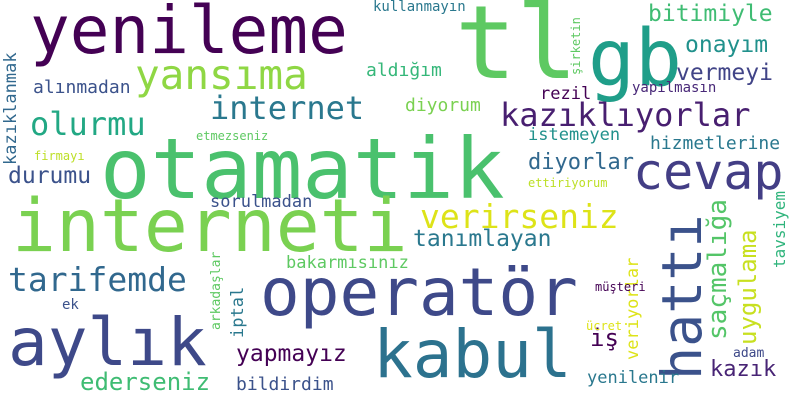  Describe the element at coordinates (574, 135) in the screenshot. I see `word-istemeyen: istemeyen` at that location.